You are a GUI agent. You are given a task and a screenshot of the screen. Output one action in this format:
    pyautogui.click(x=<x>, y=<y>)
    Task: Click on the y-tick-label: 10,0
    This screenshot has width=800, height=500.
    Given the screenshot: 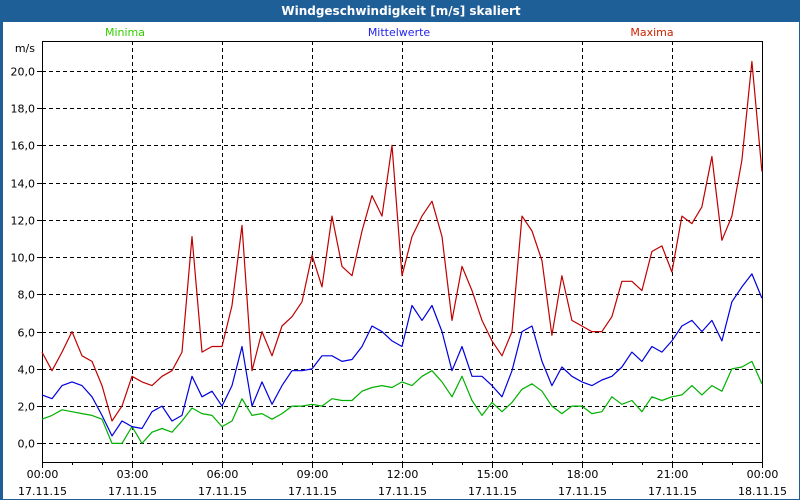 What is the action you would take?
    pyautogui.click(x=23, y=258)
    